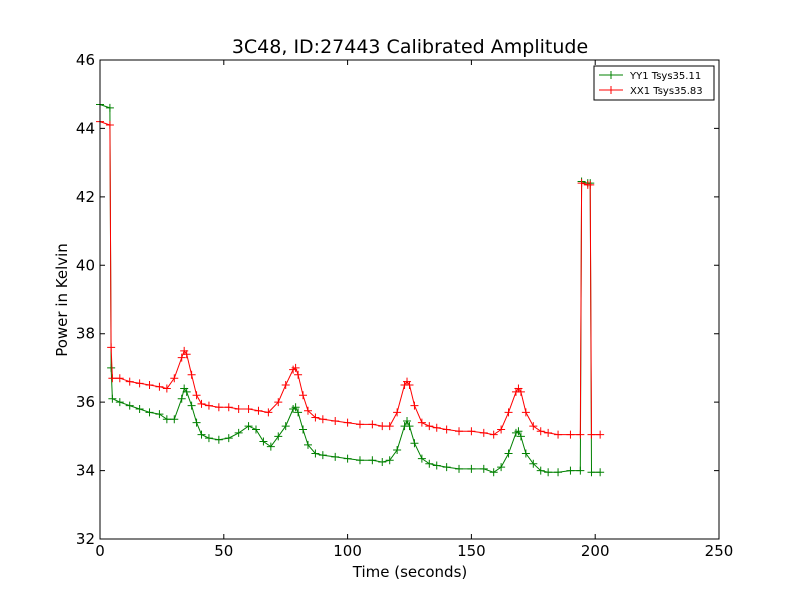 The image size is (800, 605). I want to click on y-tick-label: 32, so click(85, 539).